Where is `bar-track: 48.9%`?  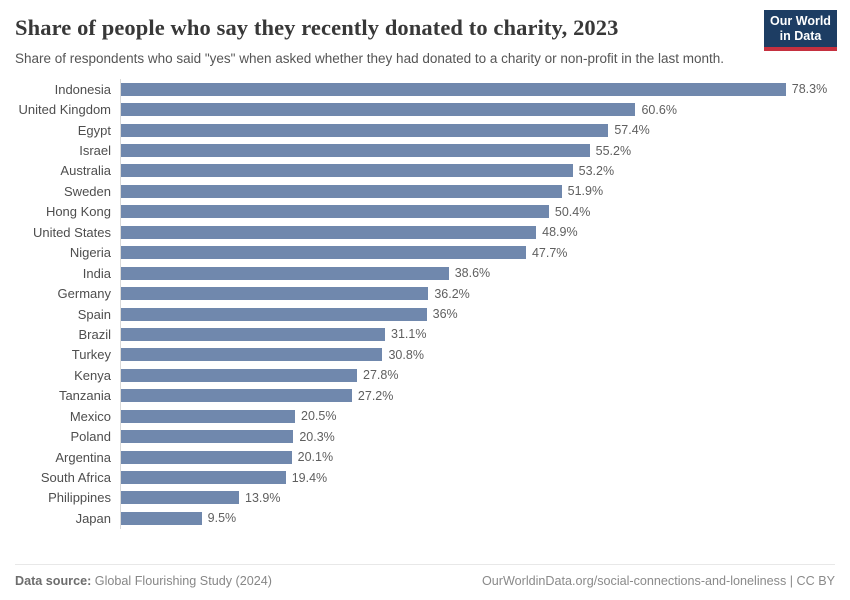
bar-track: 48.9% is located at coordinates (477, 232).